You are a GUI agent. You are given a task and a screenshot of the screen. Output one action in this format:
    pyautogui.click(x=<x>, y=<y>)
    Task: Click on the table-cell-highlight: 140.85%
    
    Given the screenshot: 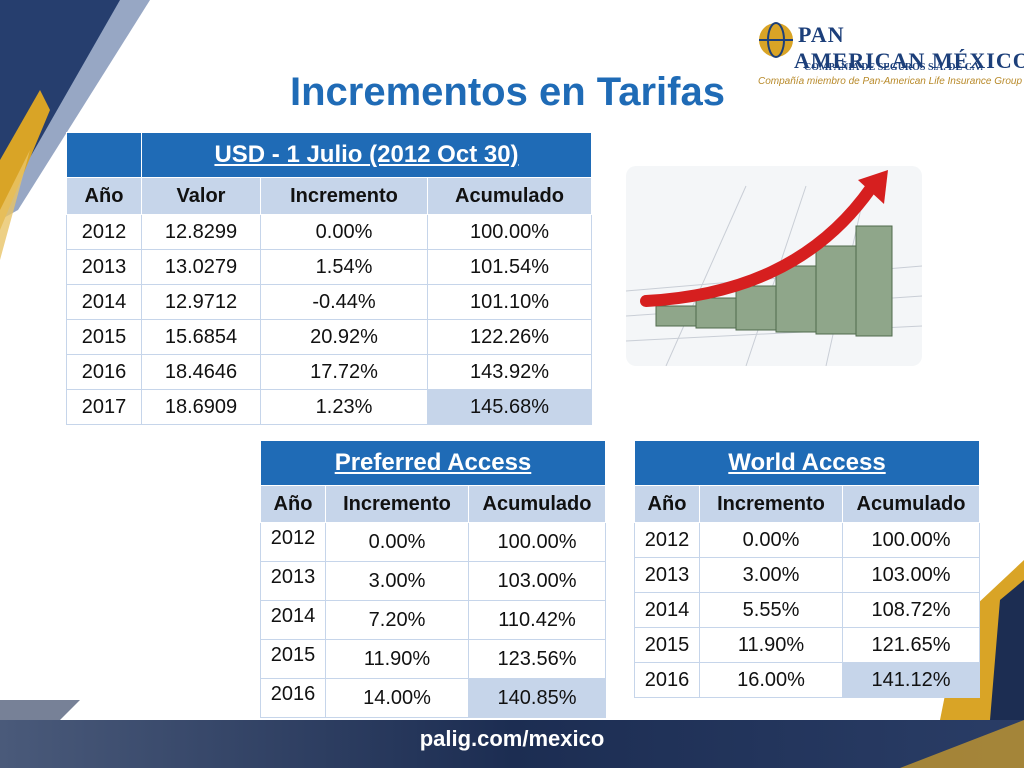 What is the action you would take?
    pyautogui.click(x=537, y=698)
    